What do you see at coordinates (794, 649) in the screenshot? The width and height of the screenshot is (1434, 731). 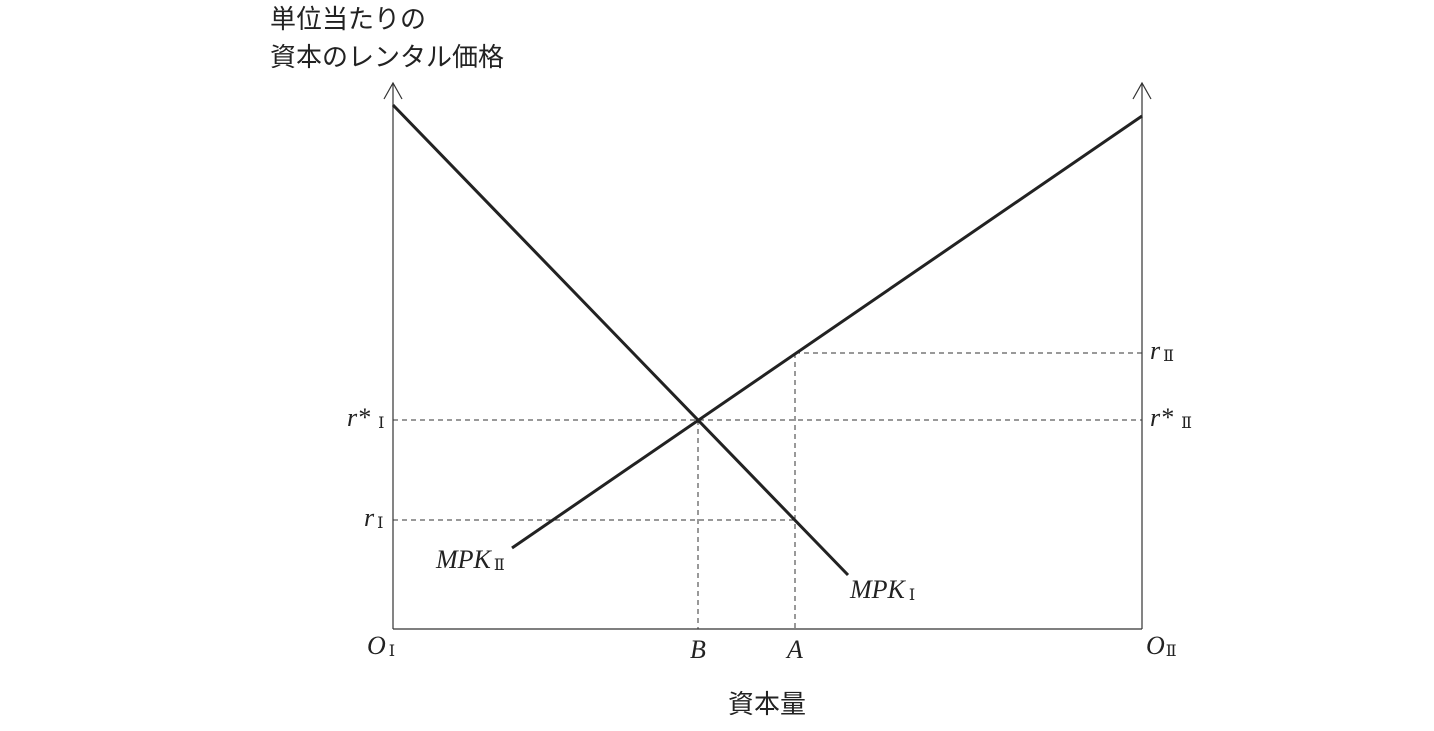 I see `point-label: A` at bounding box center [794, 649].